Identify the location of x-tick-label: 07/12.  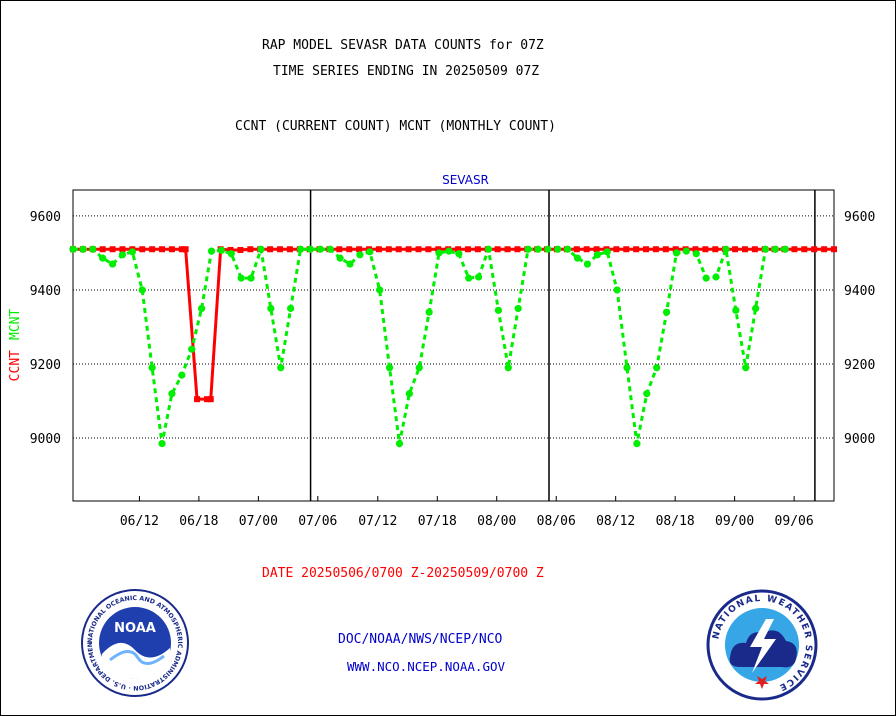
(377, 521).